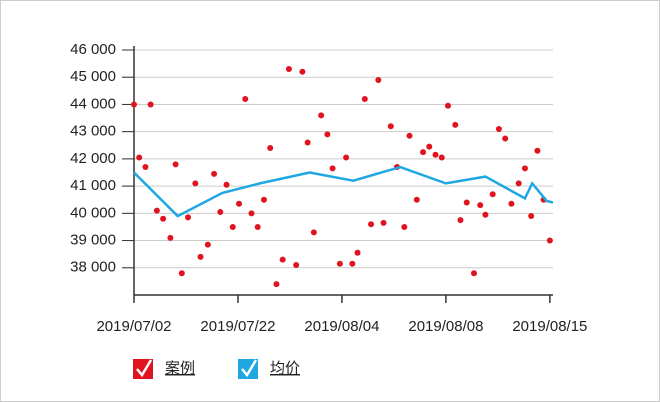 The height and width of the screenshot is (402, 660). What do you see at coordinates (237, 326) in the screenshot?
I see `x-tick-label: 2019/07/22` at bounding box center [237, 326].